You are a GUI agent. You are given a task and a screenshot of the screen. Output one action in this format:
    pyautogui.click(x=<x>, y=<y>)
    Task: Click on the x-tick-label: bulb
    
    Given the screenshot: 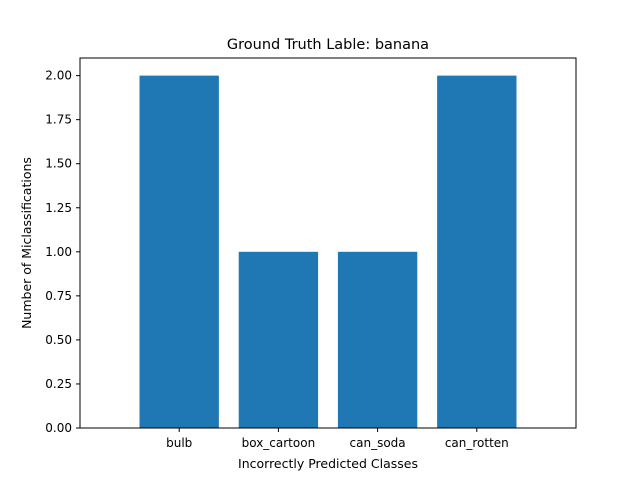 What is the action you would take?
    pyautogui.click(x=179, y=443)
    